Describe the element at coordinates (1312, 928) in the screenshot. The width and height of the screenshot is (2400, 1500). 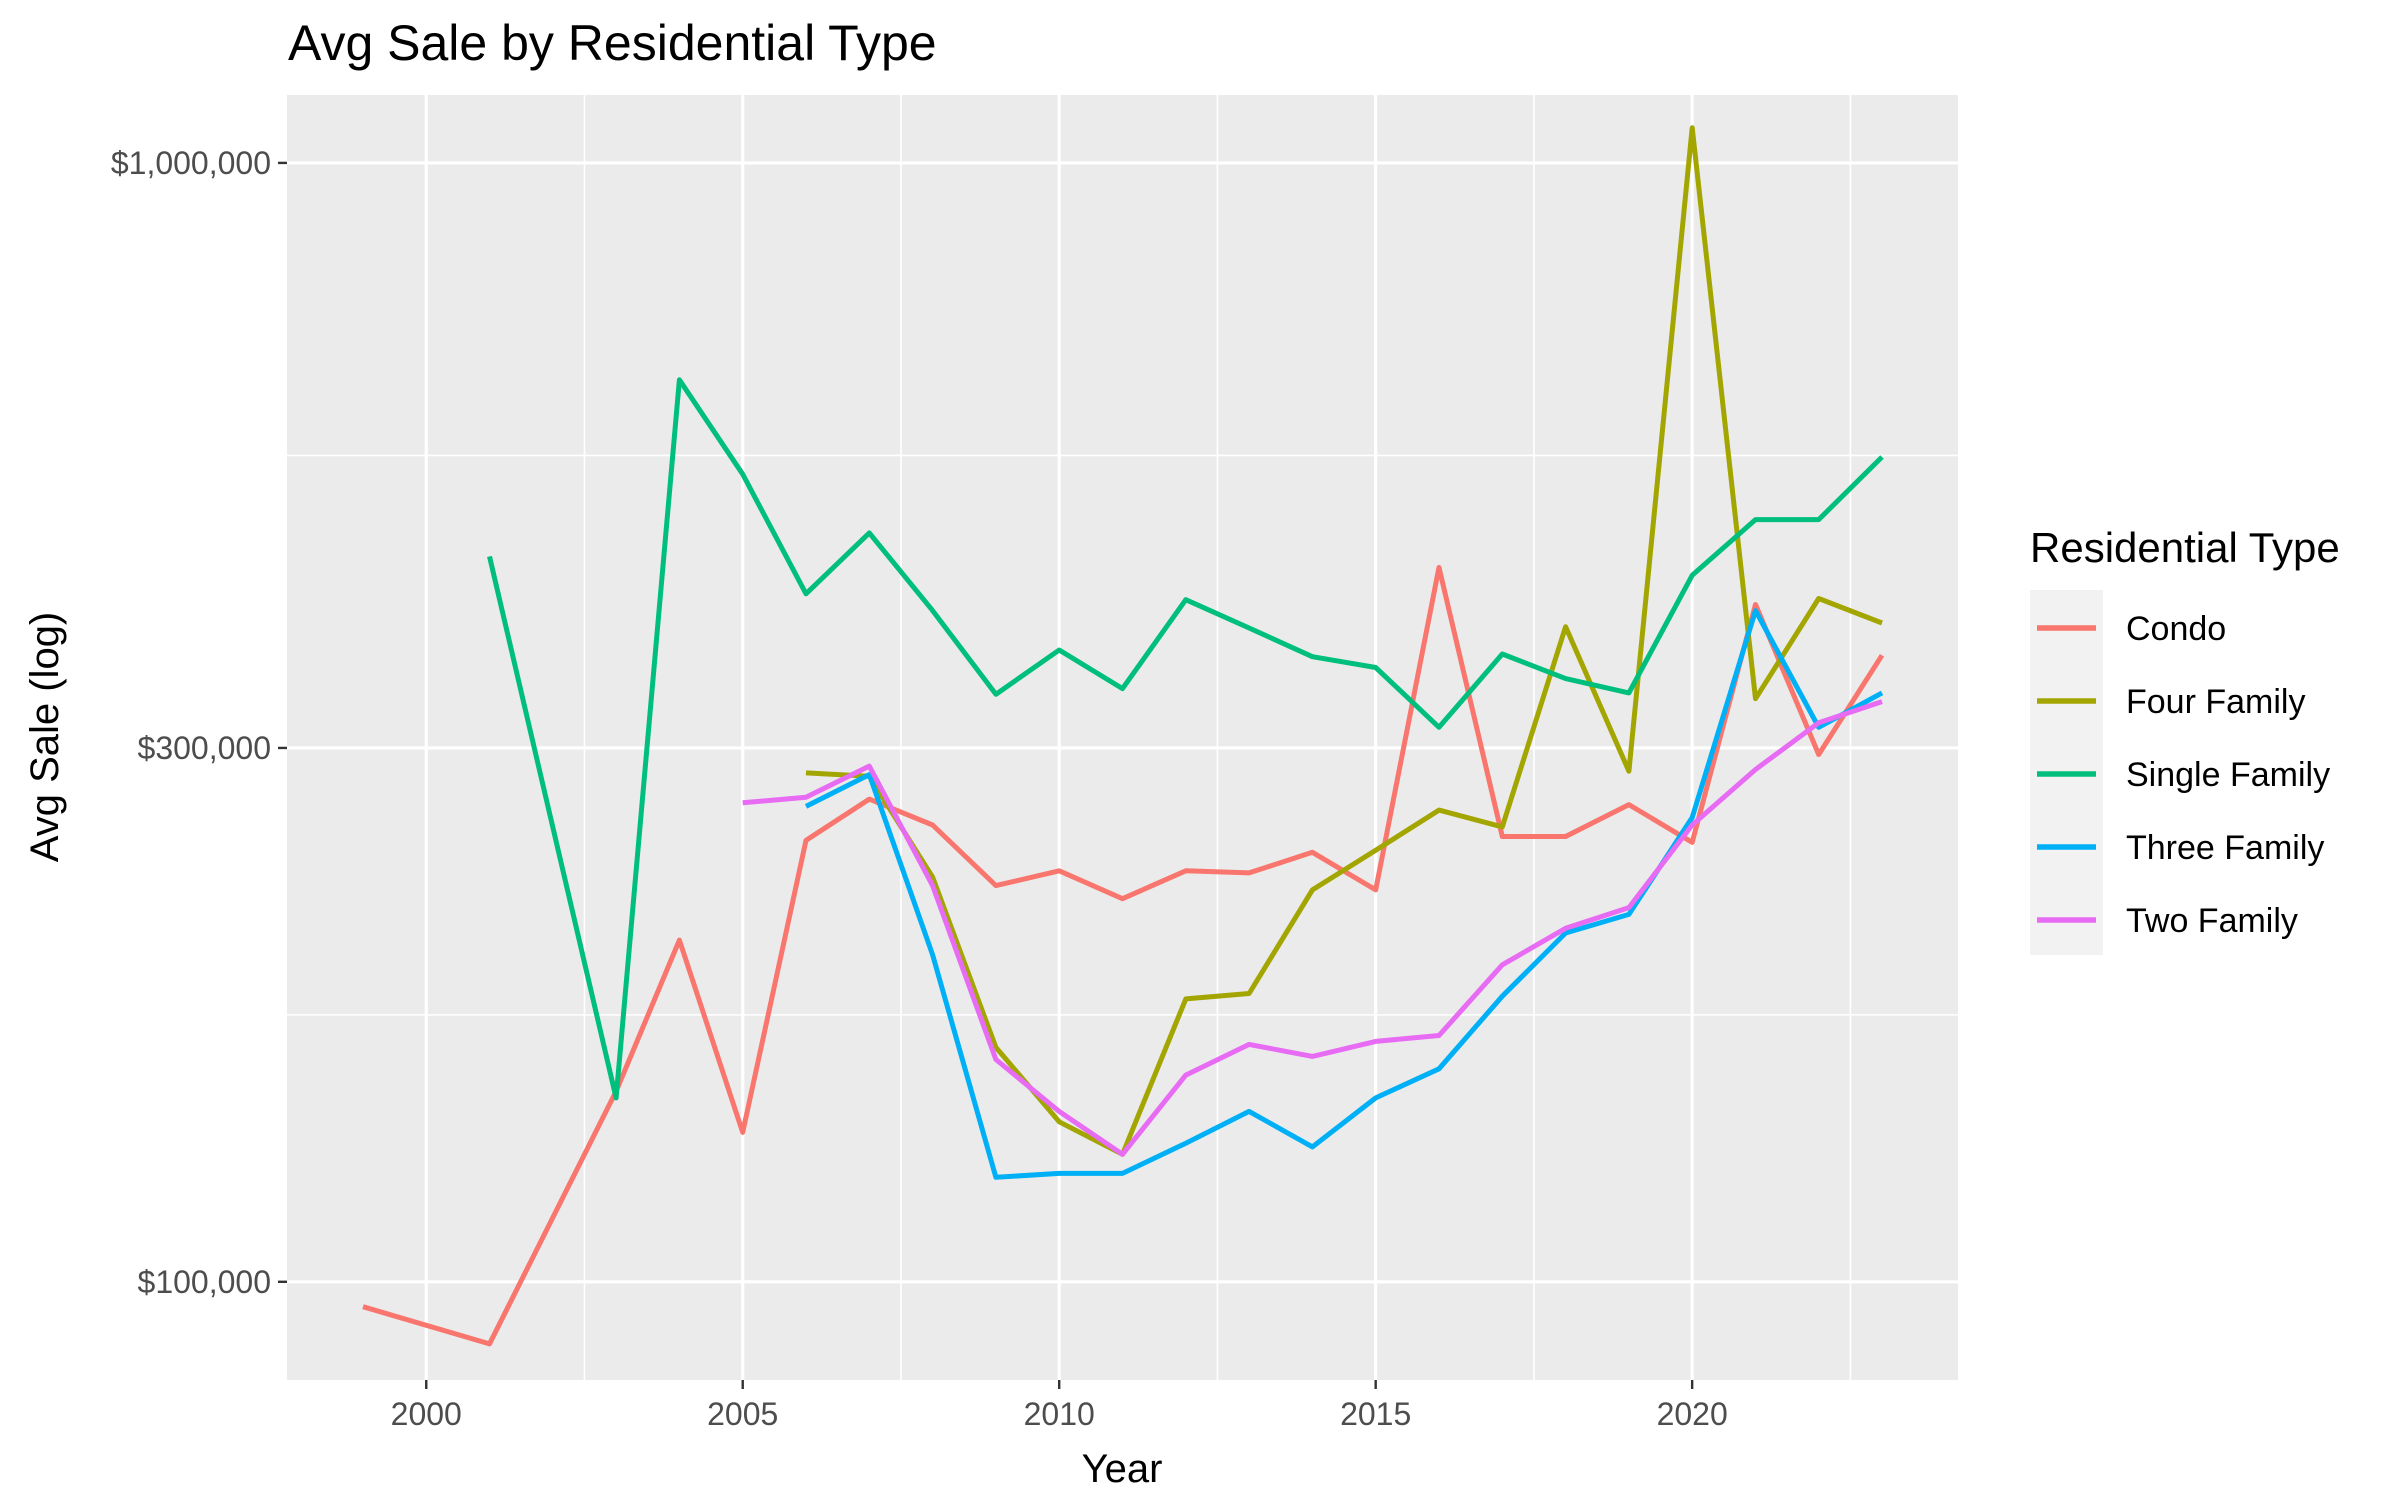
I see `series-line-two-family` at that location.